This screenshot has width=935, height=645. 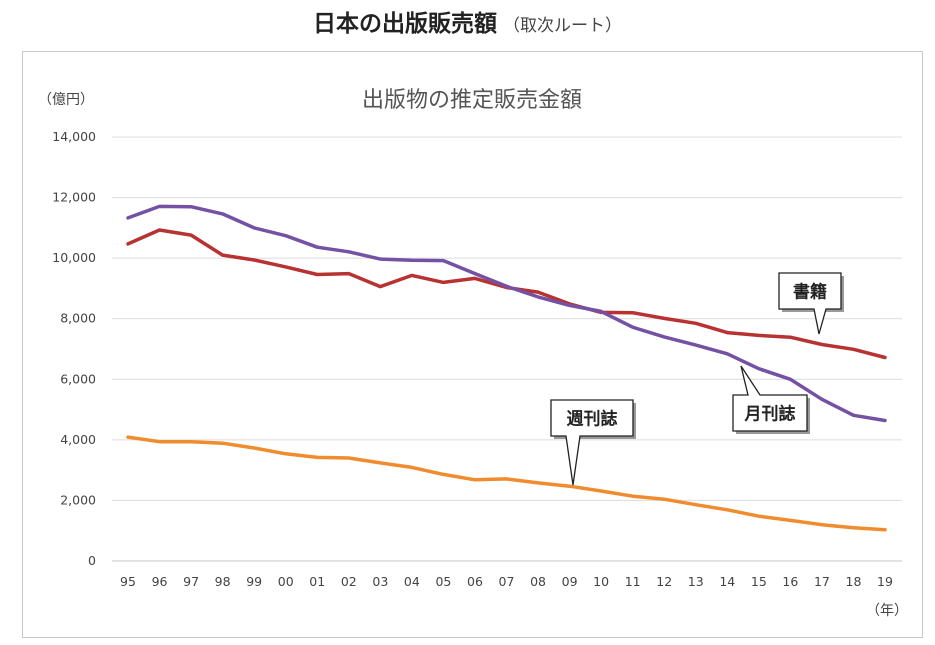 I want to click on callout-0: 書籍, so click(x=811, y=303).